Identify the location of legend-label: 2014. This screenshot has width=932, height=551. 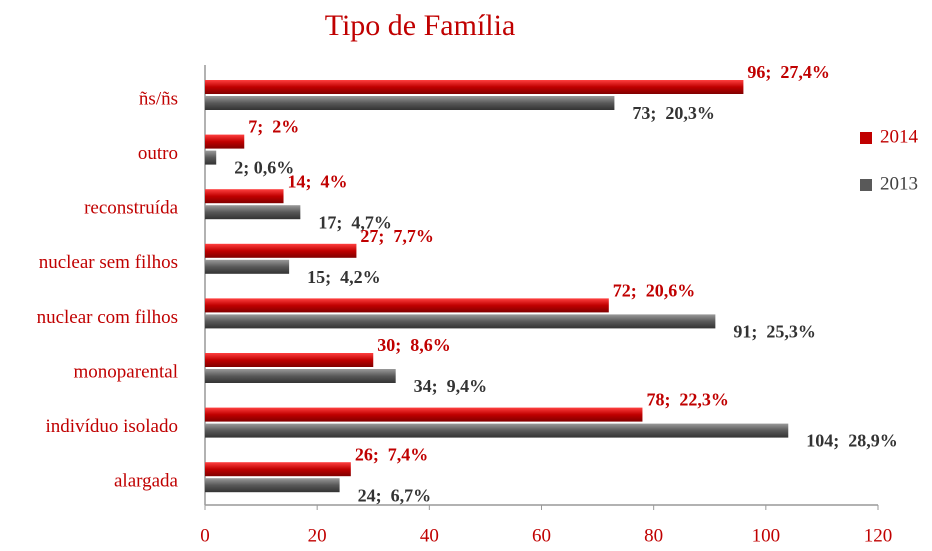
(899, 136).